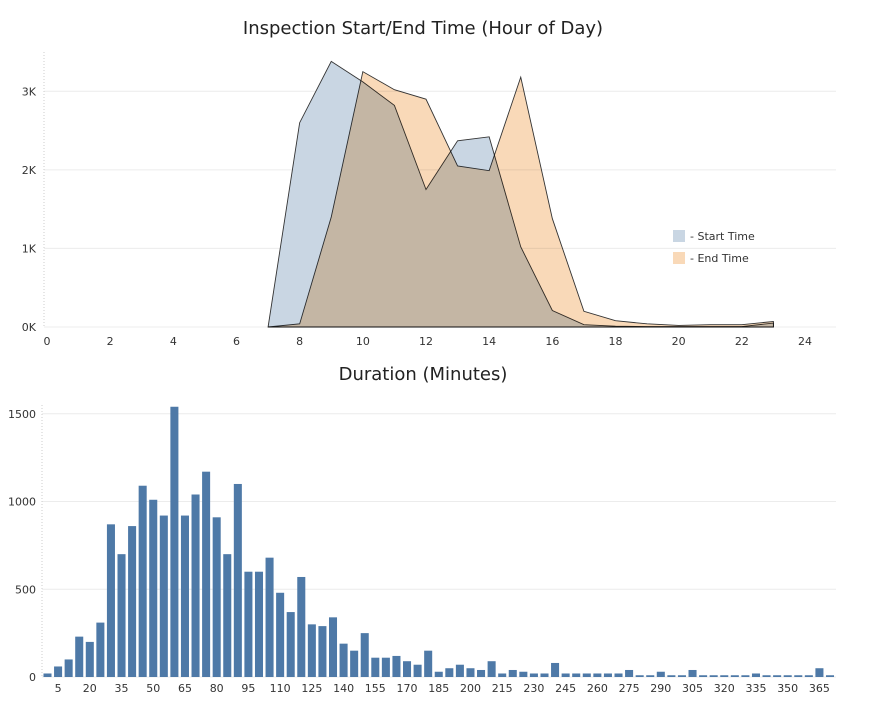  I want to click on bottom-x-tick-label: 305, so click(692, 688).